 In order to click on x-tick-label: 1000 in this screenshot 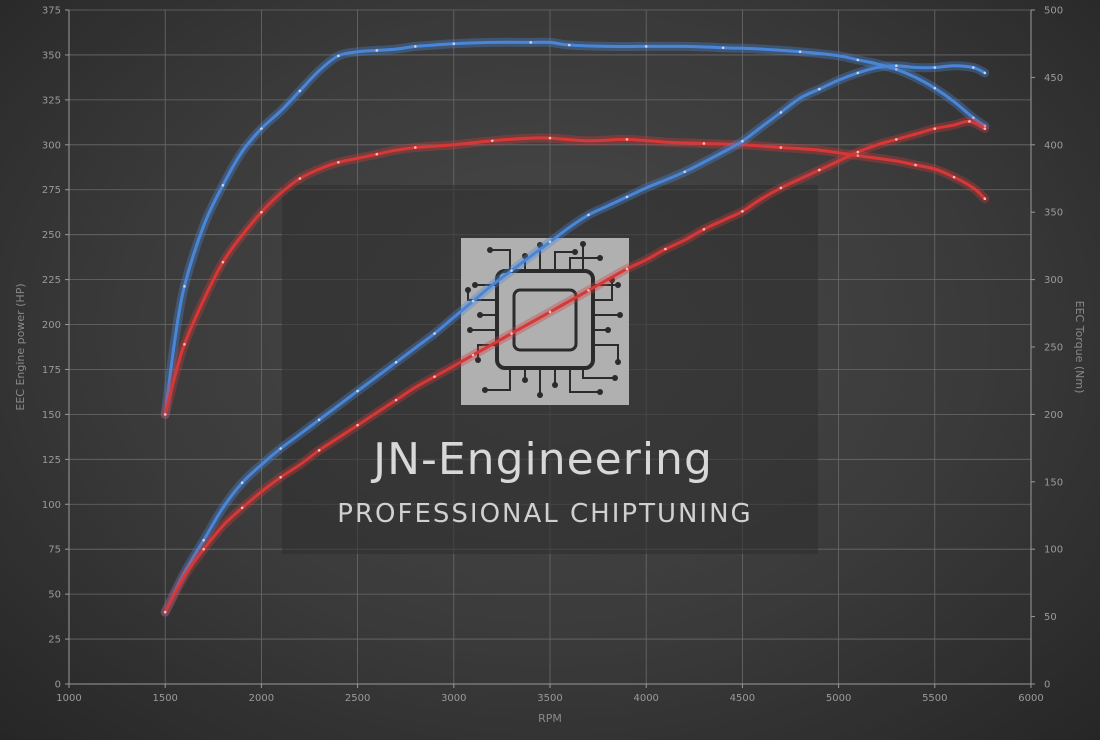, I will do `click(68, 698)`.